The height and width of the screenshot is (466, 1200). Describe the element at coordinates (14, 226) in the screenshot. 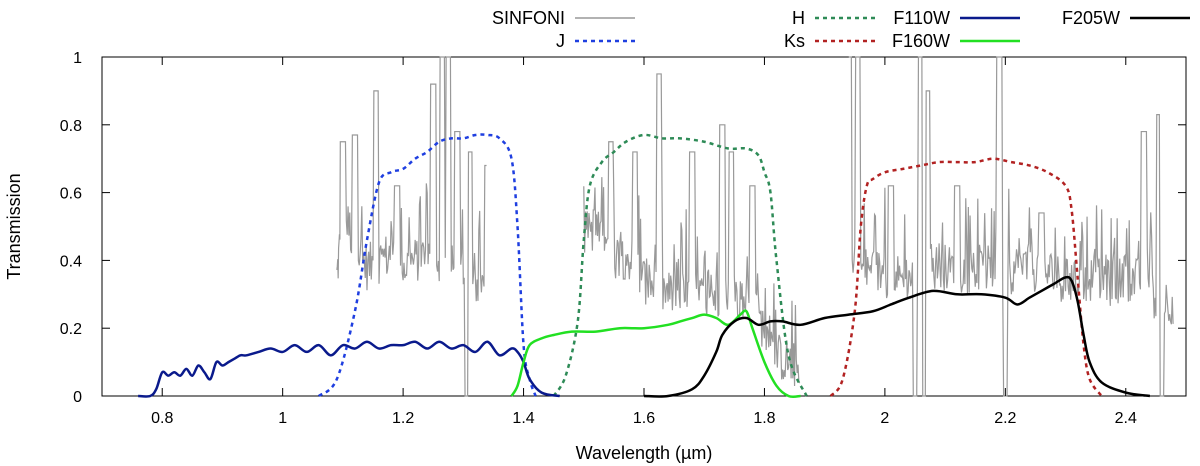

I see `y-axis-label: Transmission` at that location.